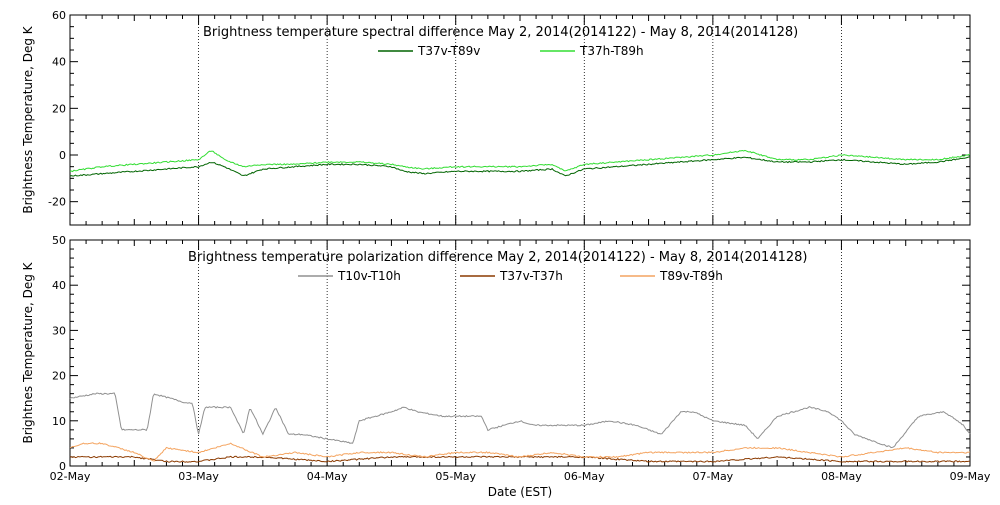 The width and height of the screenshot is (1000, 505). What do you see at coordinates (198, 476) in the screenshot?
I see `x-tick-label: 03-May` at bounding box center [198, 476].